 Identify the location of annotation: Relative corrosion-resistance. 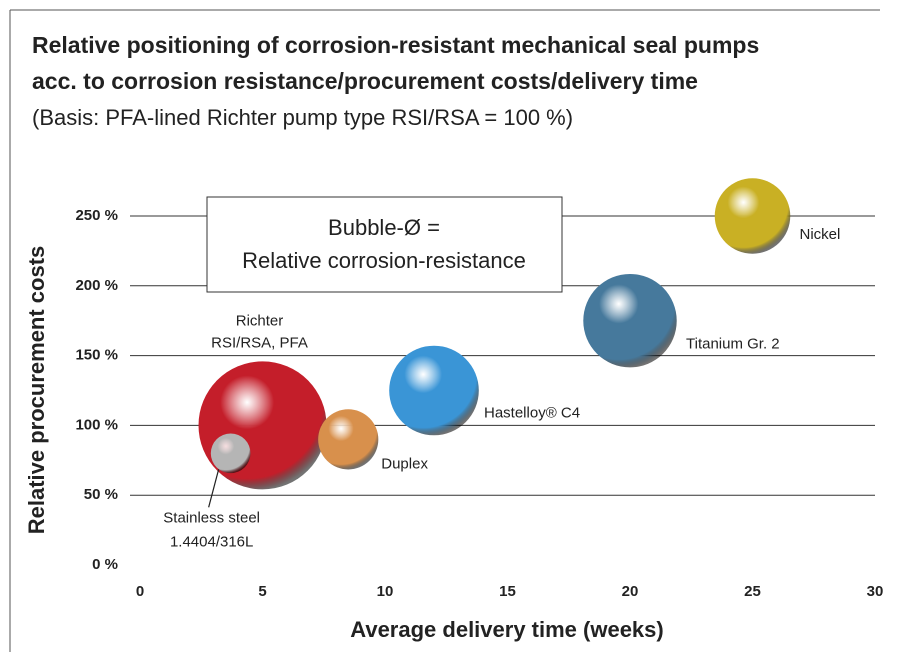
(384, 260).